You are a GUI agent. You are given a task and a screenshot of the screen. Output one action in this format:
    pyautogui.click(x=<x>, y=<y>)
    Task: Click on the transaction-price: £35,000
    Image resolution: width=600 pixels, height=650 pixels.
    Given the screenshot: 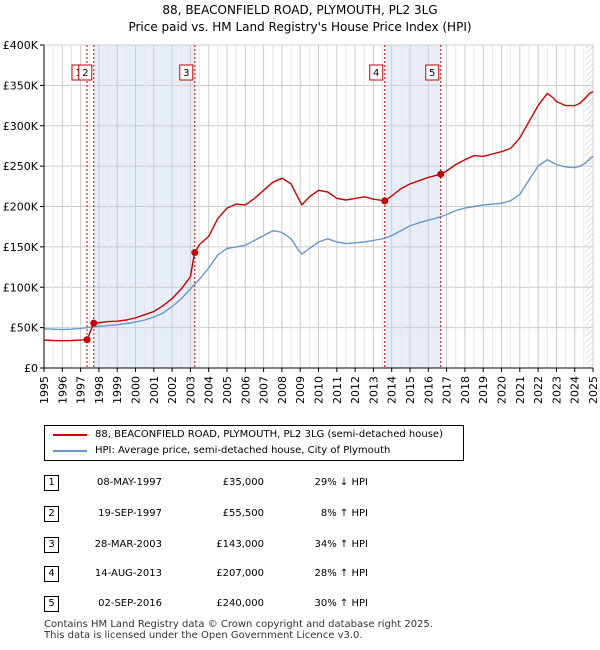 What is the action you would take?
    pyautogui.click(x=243, y=482)
    